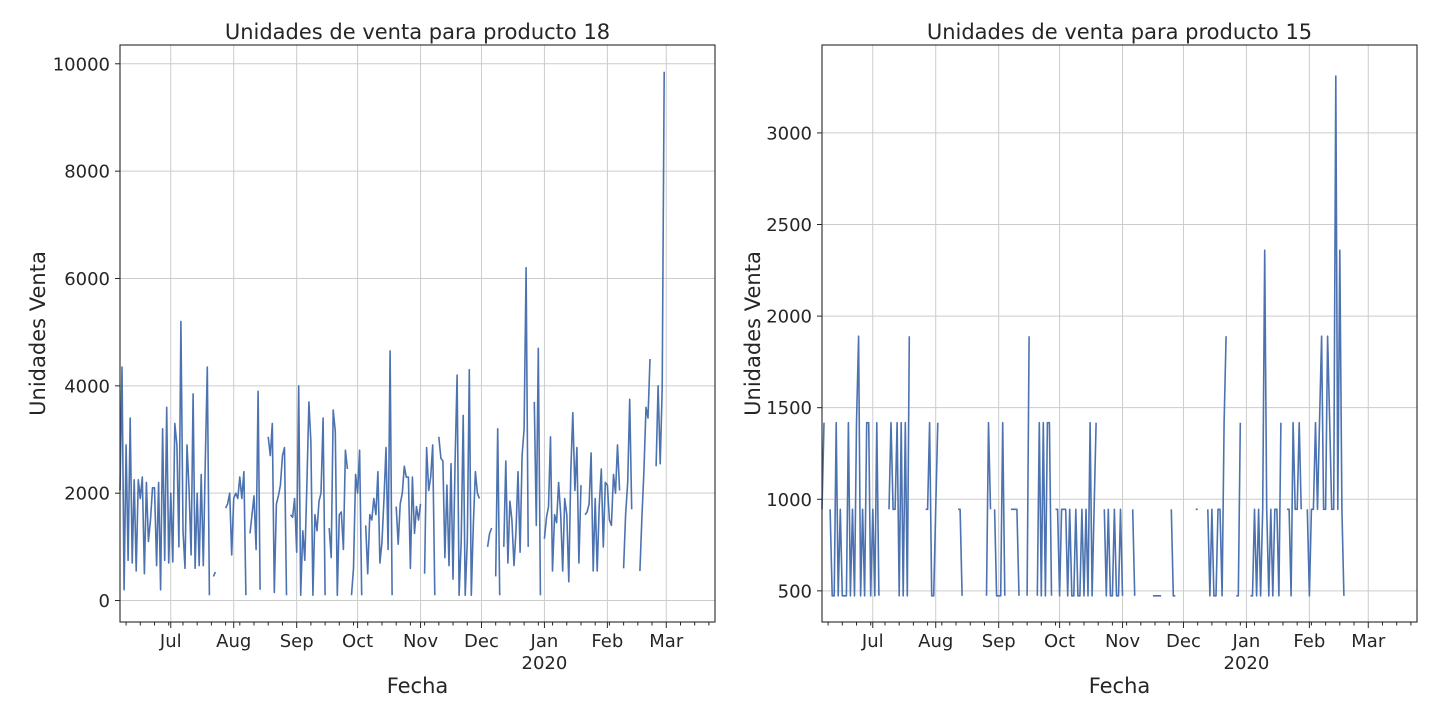 Image resolution: width=1440 pixels, height=724 pixels. I want to click on y-tick-label: 10000, so click(81, 64).